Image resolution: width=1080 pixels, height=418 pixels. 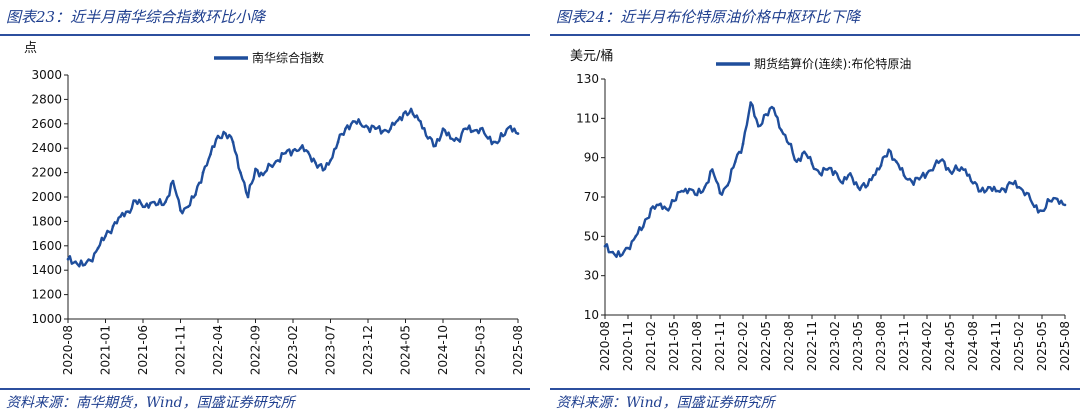 What do you see at coordinates (46, 75) in the screenshot?
I see `y-tick-label: 3000` at bounding box center [46, 75].